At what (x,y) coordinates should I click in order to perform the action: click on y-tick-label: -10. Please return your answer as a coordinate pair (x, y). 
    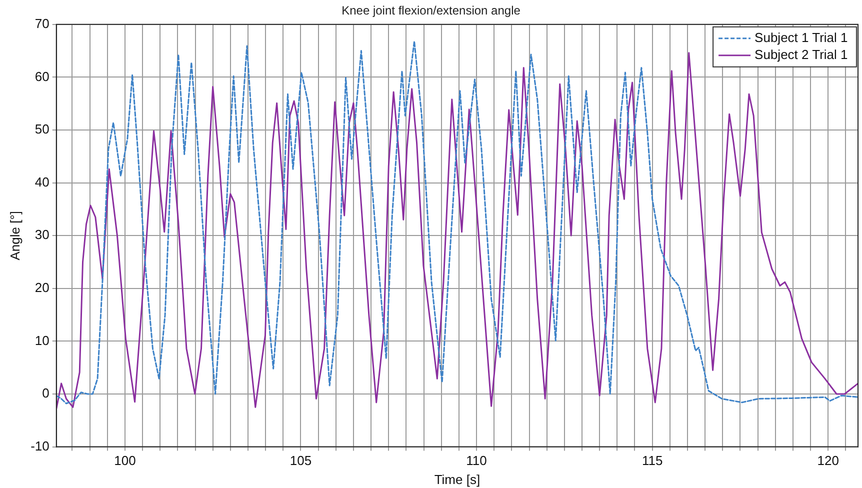
    Looking at the image, I should click on (40, 446).